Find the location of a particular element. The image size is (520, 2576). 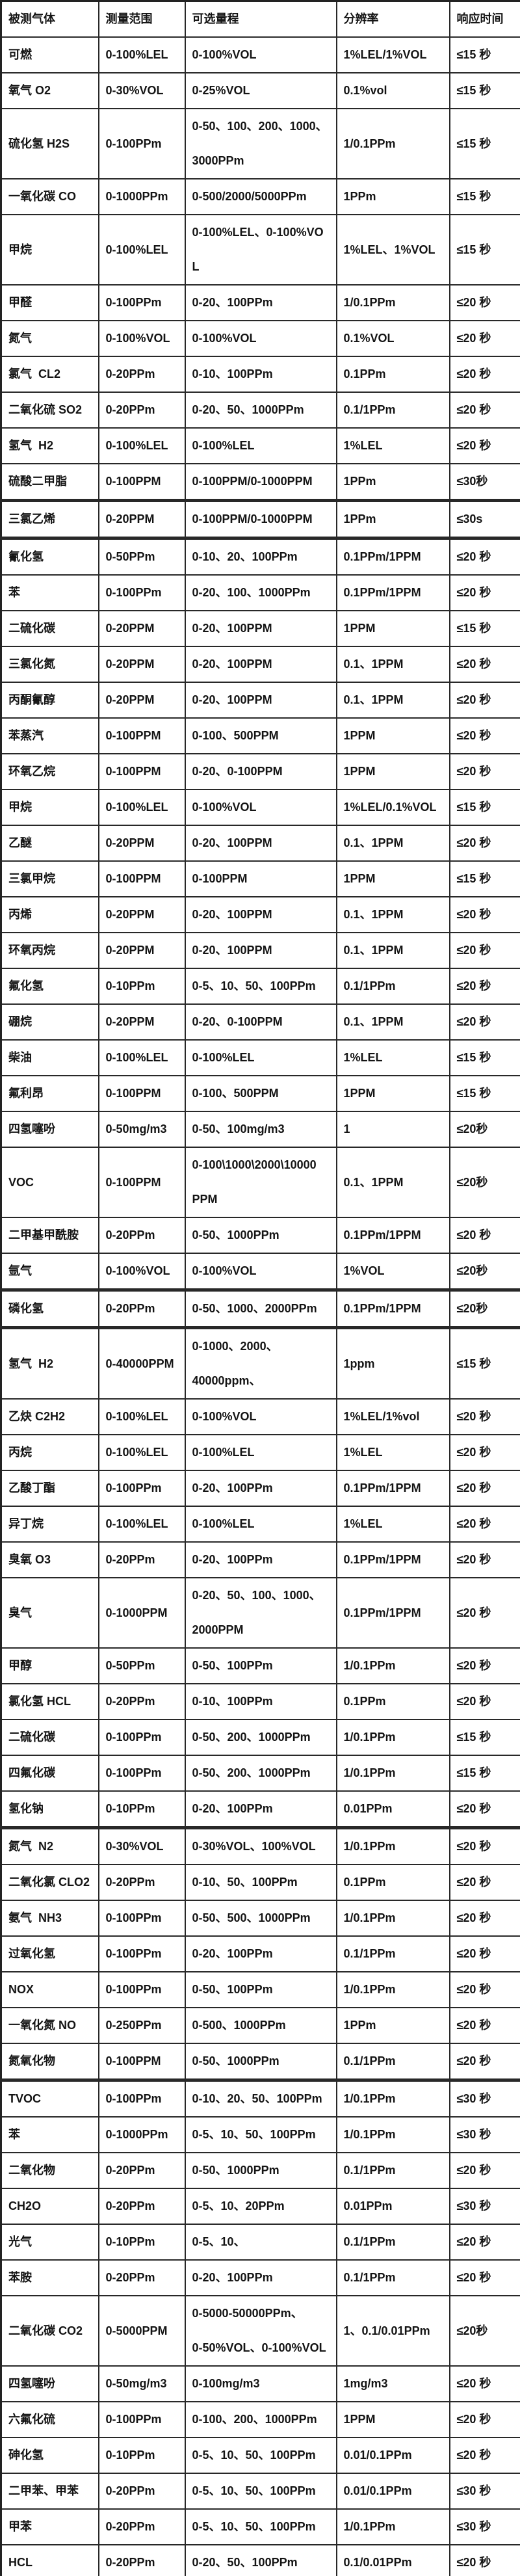

table-row: 苯胺 0-20PPm 0-20、100PPm 0.1/1PPm ≤20 秒 is located at coordinates (260, 2277).